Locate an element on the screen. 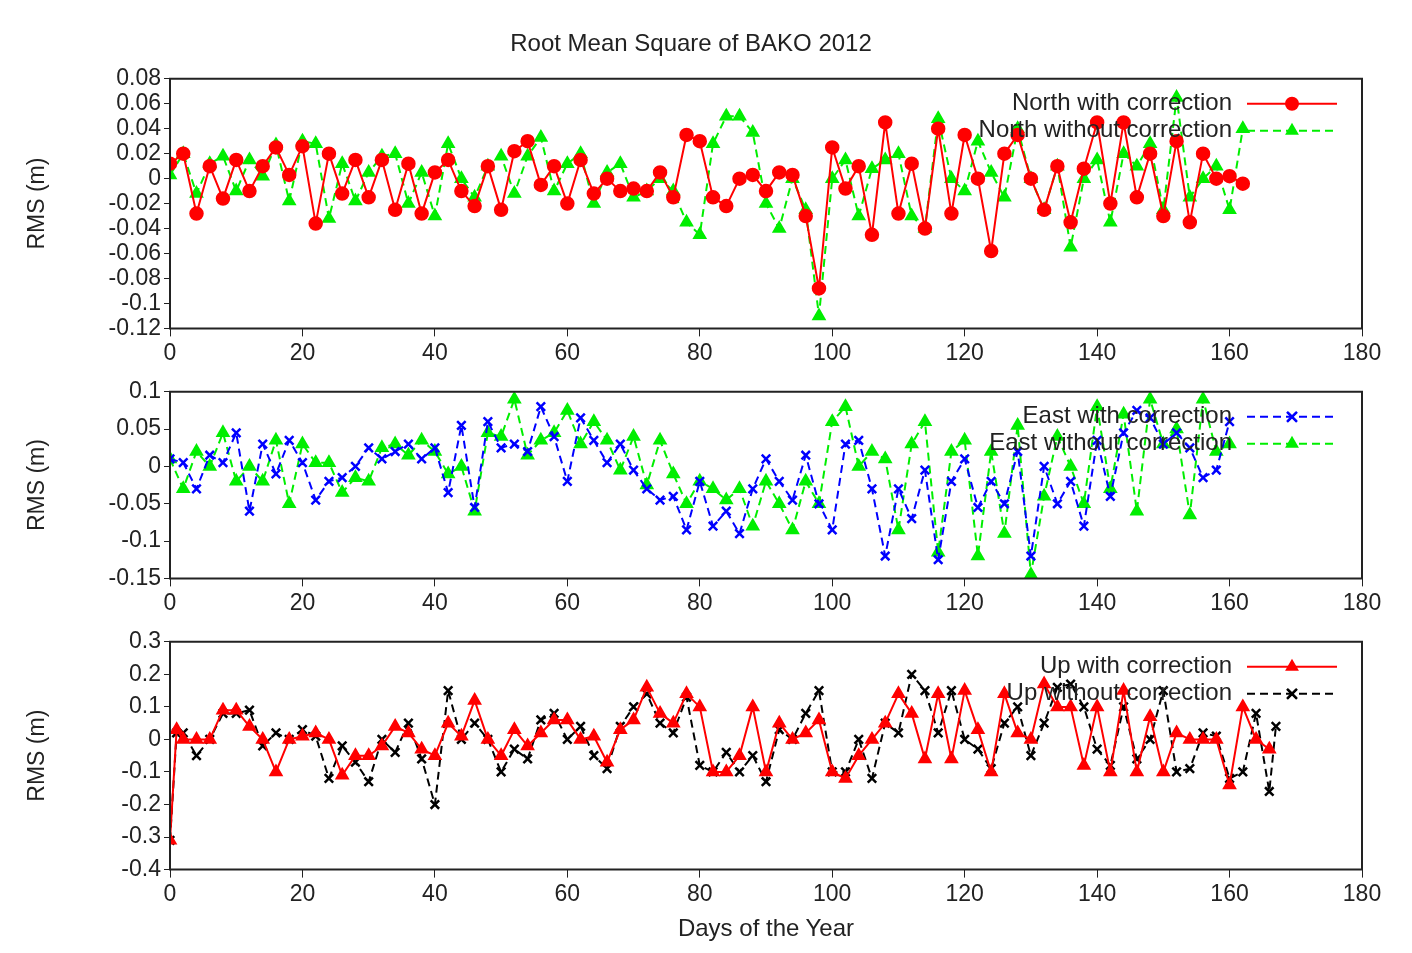  y-tick-label: -0.4 is located at coordinates (141, 867).